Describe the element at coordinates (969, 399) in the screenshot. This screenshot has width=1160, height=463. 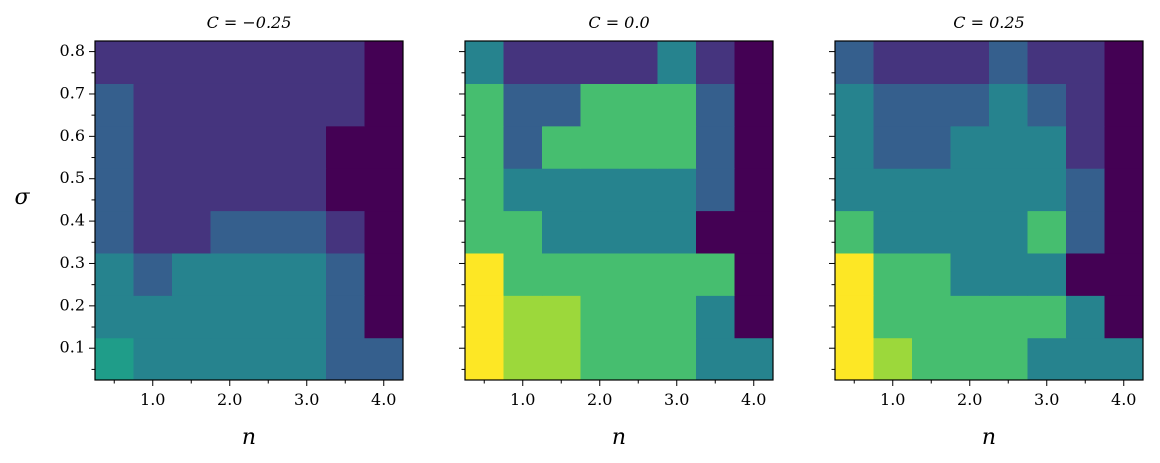
I see `x-tick-label: 2.0` at that location.